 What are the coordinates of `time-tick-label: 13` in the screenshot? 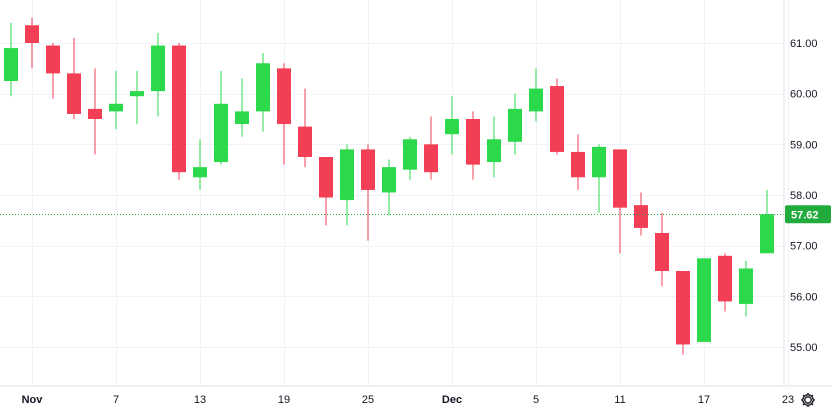 It's located at (200, 400).